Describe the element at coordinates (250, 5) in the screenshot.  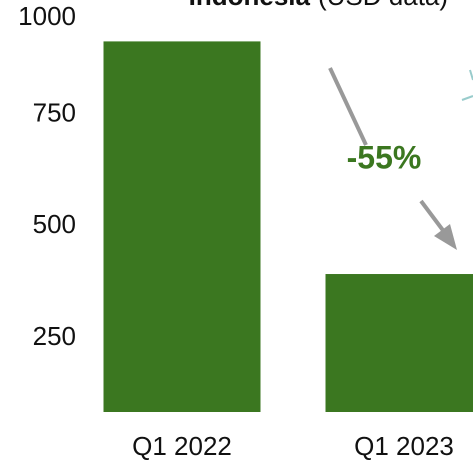
I see `chart-title: Indonesia` at that location.